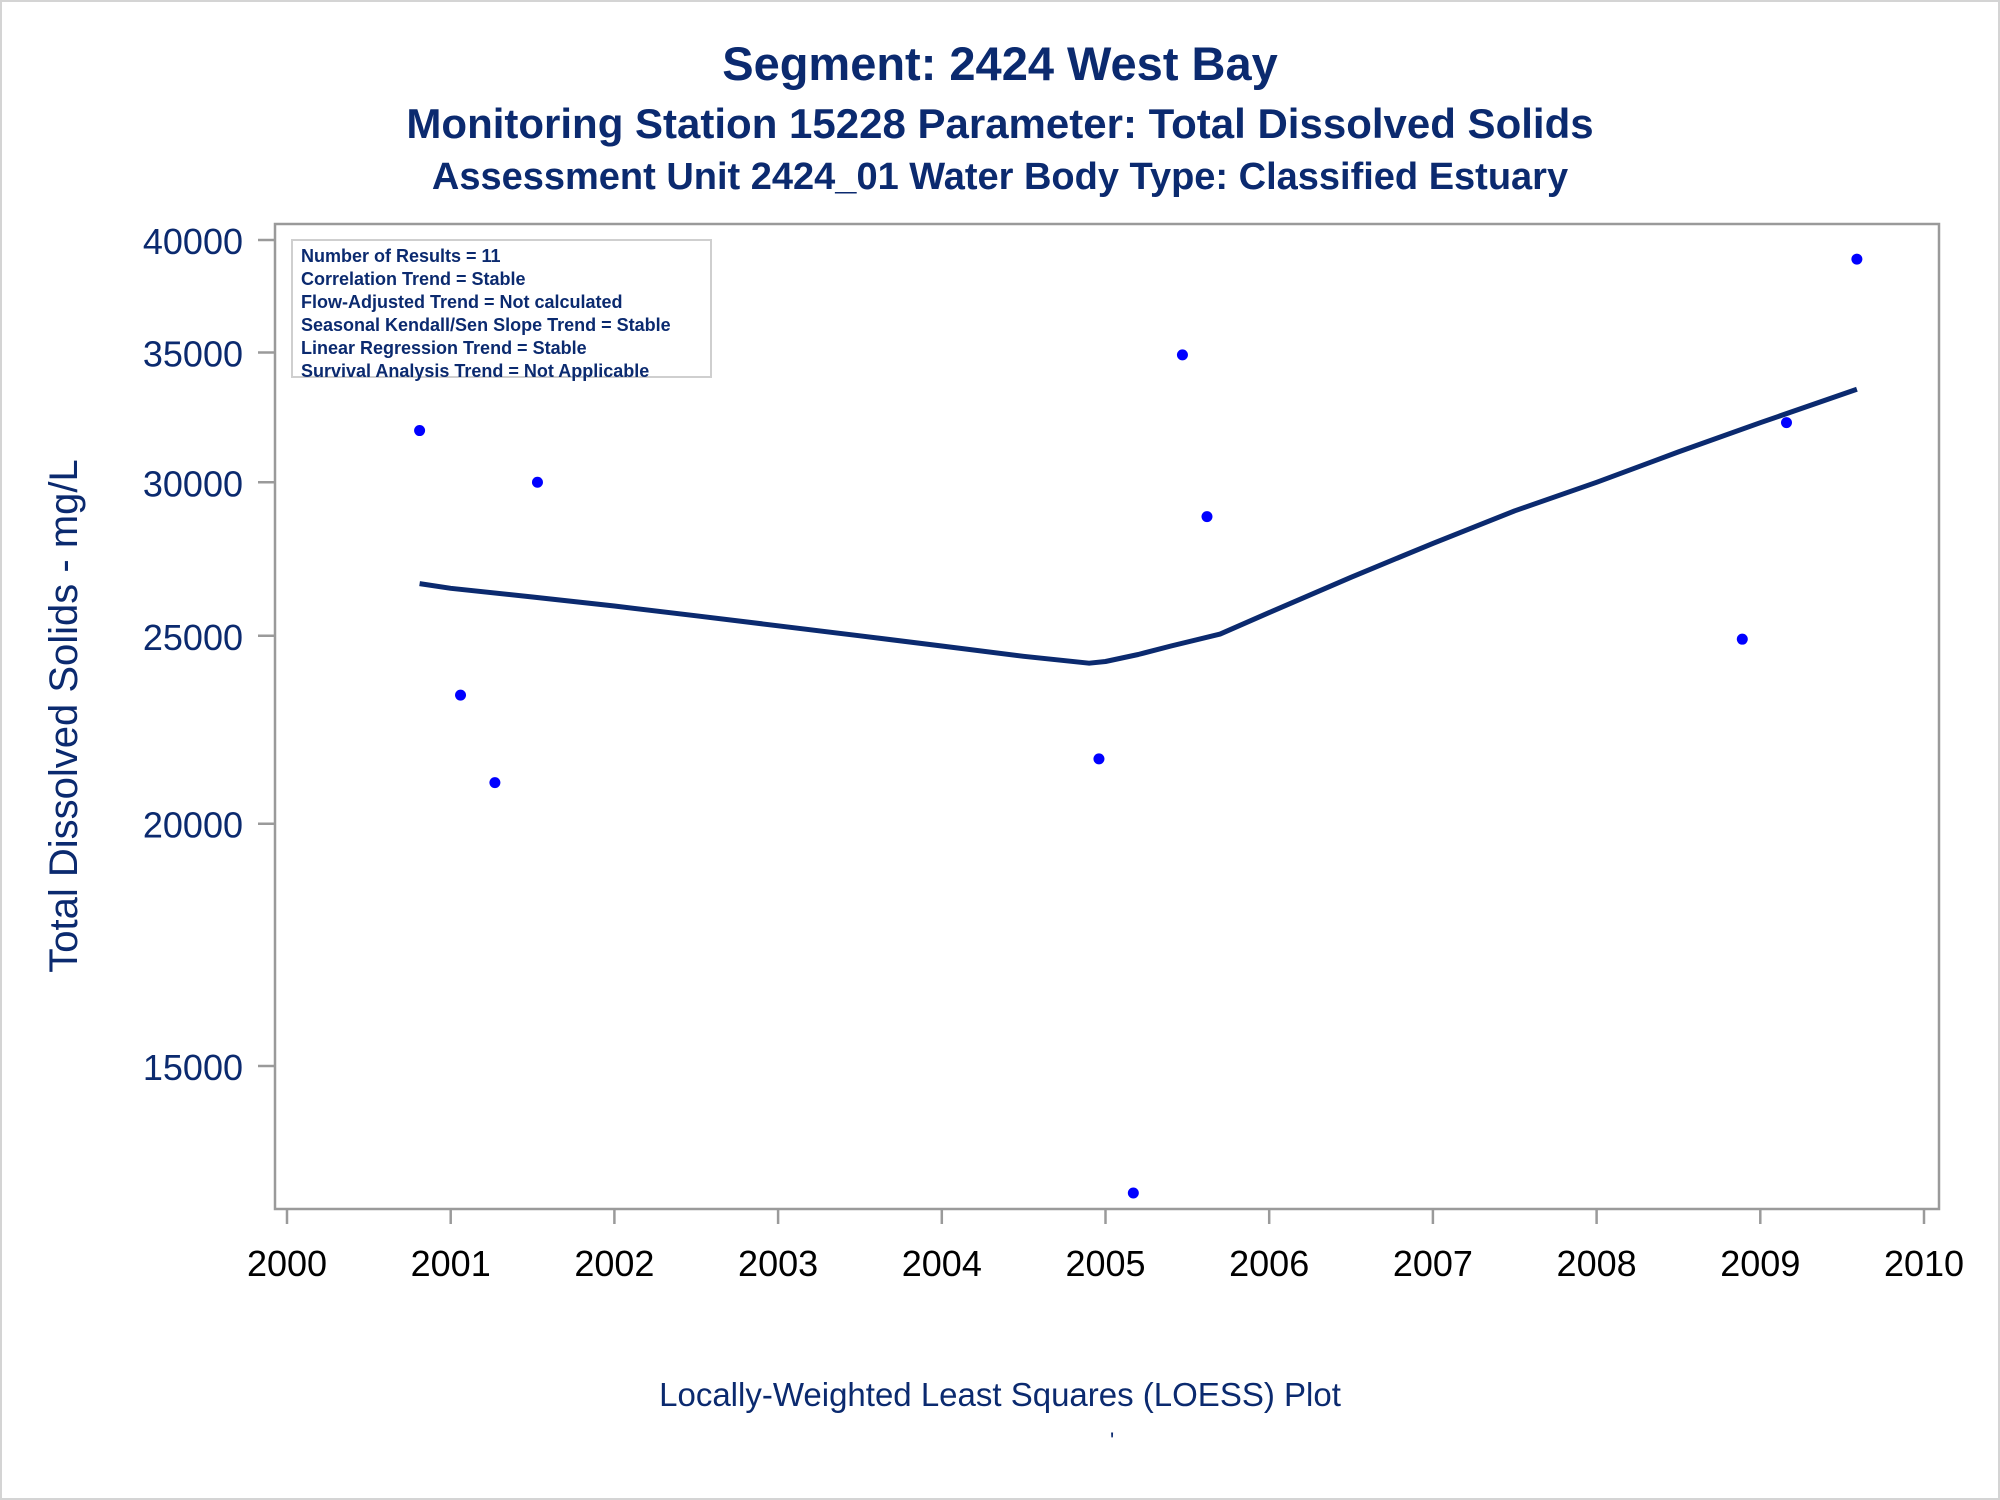 This screenshot has width=2000, height=1500. I want to click on stat-survival-analysis-trend: Survival Analysis Trend = Not Applicable, so click(475, 371).